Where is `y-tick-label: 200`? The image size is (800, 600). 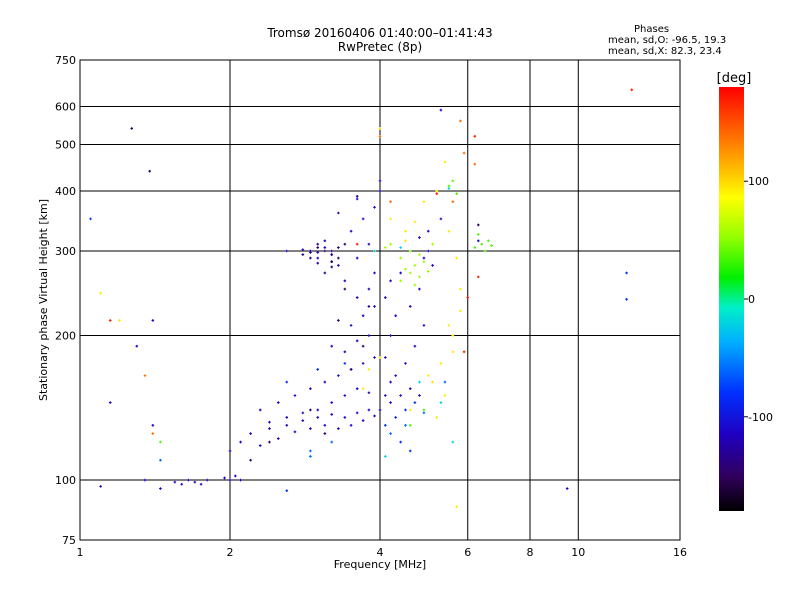 y-tick-label: 200 is located at coordinates (65, 336).